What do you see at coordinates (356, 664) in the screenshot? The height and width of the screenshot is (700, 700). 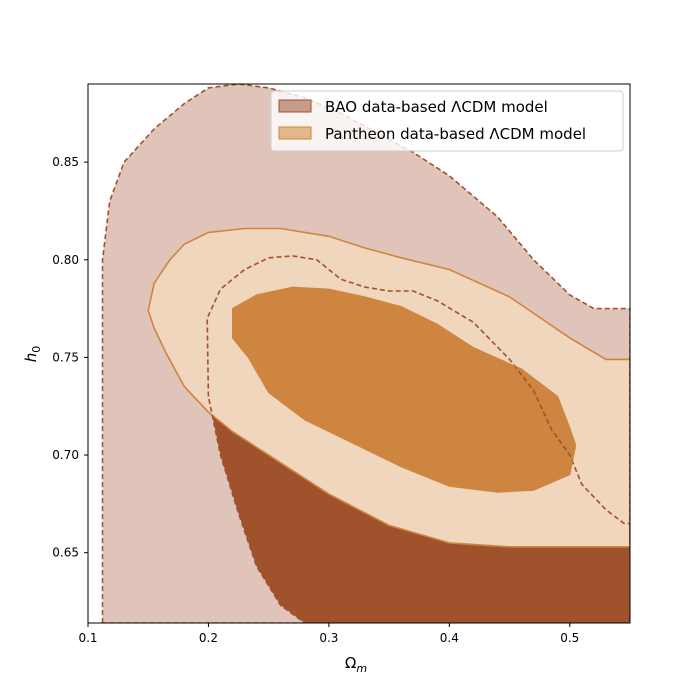 I see `x-axis-label: Ωm` at bounding box center [356, 664].